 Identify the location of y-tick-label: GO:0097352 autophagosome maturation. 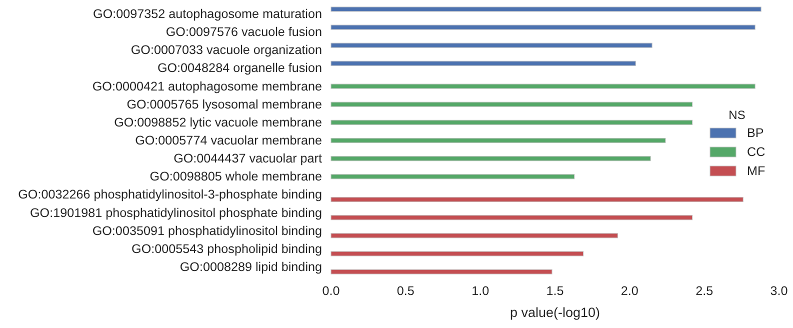
(207, 14).